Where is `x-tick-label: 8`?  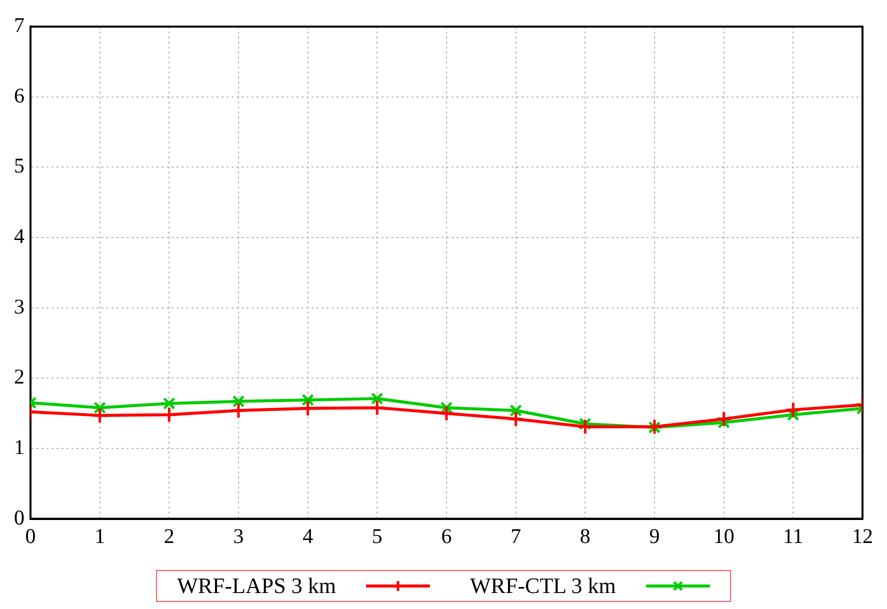 x-tick-label: 8 is located at coordinates (585, 536).